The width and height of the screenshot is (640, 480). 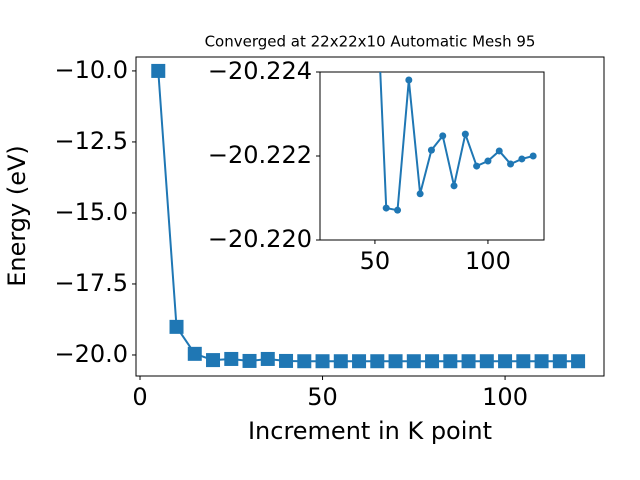 What do you see at coordinates (260, 155) in the screenshot?
I see `y-tick-label: −20.222` at bounding box center [260, 155].